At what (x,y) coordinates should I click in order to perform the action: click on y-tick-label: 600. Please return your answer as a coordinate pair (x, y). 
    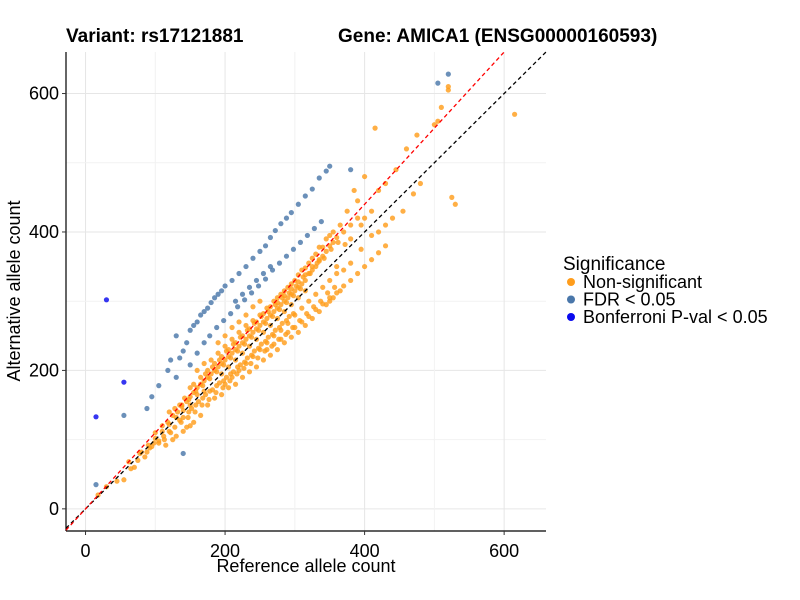
    Looking at the image, I should click on (44, 94).